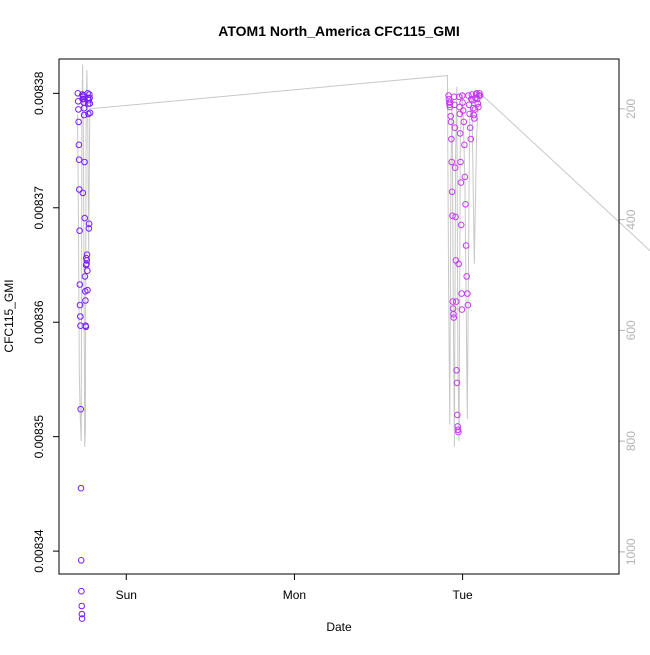 Image resolution: width=650 pixels, height=655 pixels. I want to click on x-tick-label: Tue, so click(462, 595).